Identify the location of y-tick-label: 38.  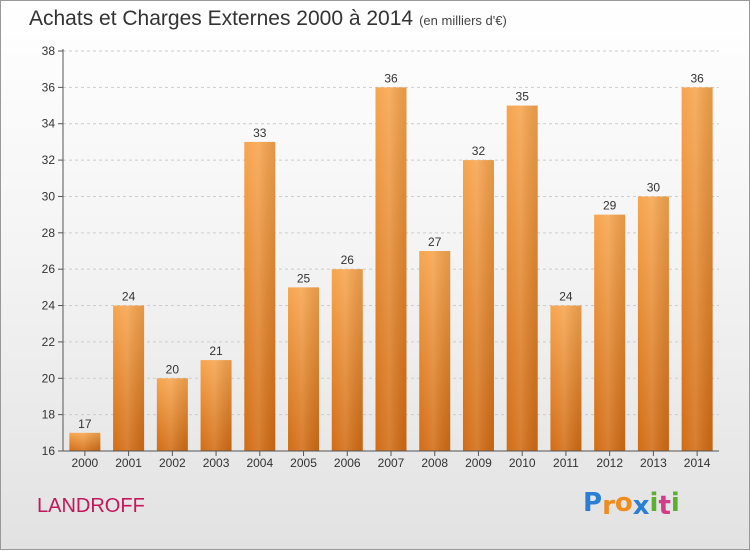
(49, 51).